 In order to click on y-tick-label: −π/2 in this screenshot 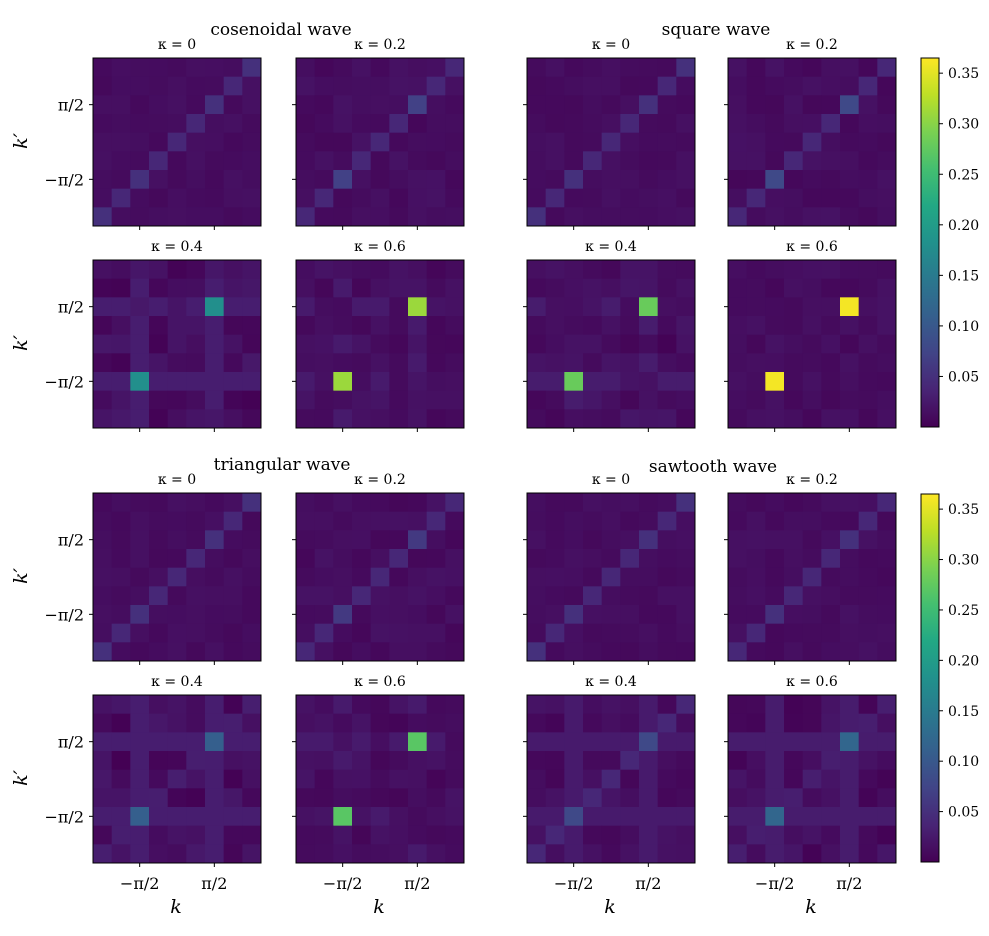, I will do `click(65, 179)`.